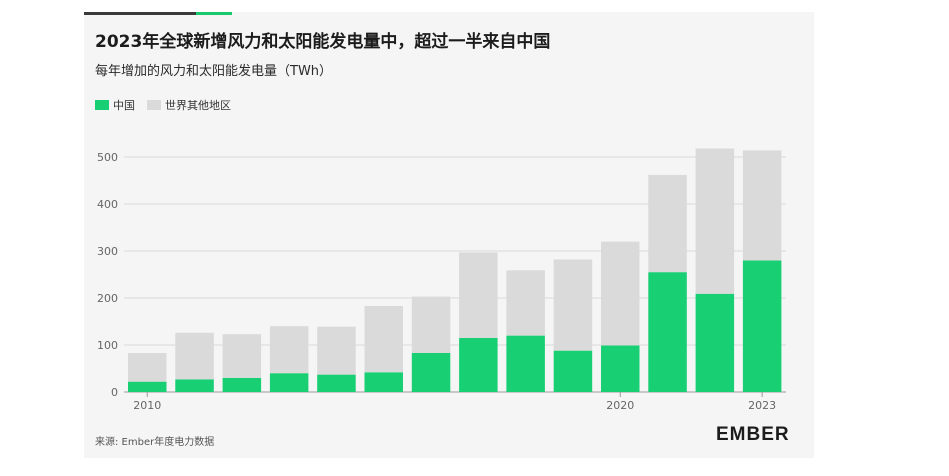 Image resolution: width=949 pixels, height=476 pixels. I want to click on y-axis-ticks: 0 100 200 300 400 500, so click(107, 275).